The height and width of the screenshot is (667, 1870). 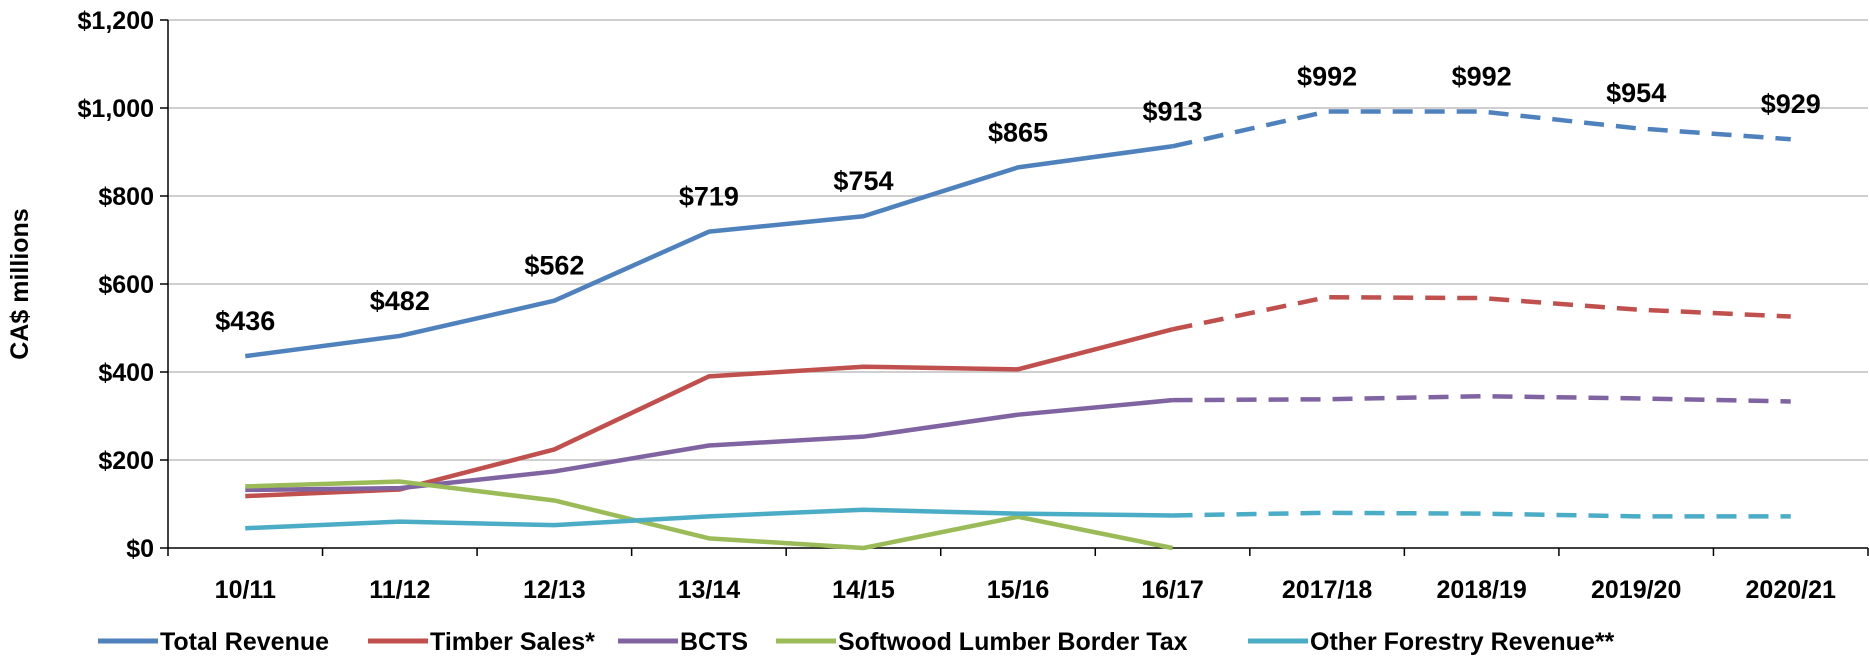 What do you see at coordinates (512, 642) in the screenshot?
I see `legend-label: Timber Sales*` at bounding box center [512, 642].